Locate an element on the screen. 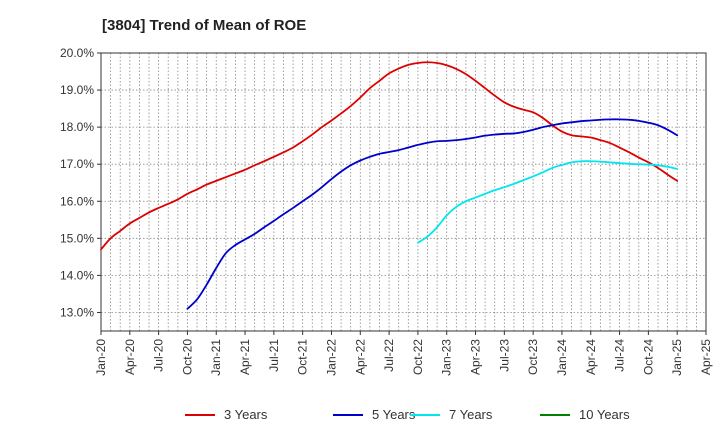  x-tick-label: Jan-20 is located at coordinates (101, 357).